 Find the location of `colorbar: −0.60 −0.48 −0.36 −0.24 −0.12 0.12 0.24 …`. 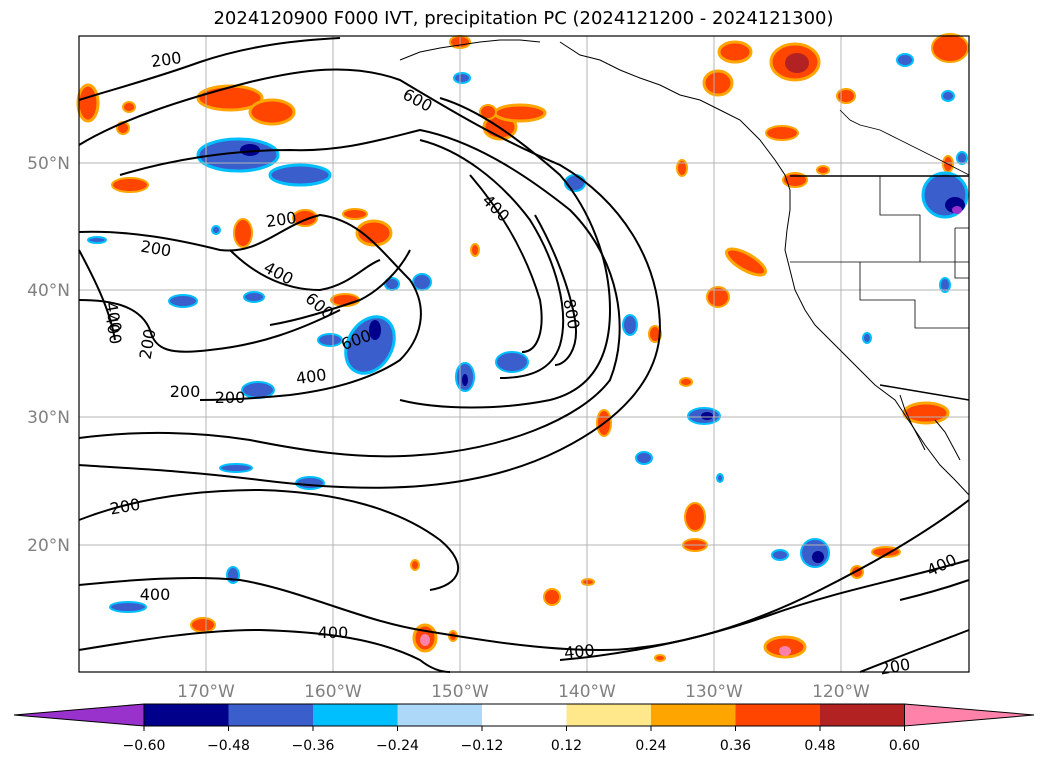

colorbar: −0.60 −0.48 −0.36 −0.24 −0.12 0.12 0.24 … is located at coordinates (524, 728).